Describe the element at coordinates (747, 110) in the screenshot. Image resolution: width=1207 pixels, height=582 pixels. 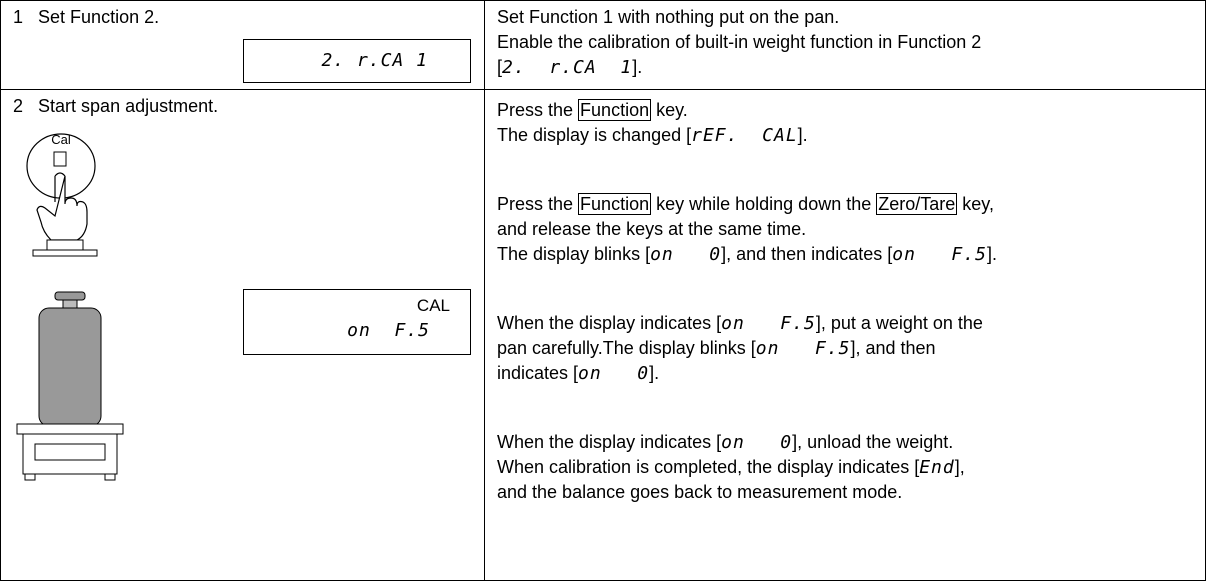
I see `text-line: Press the Function key.` at that location.